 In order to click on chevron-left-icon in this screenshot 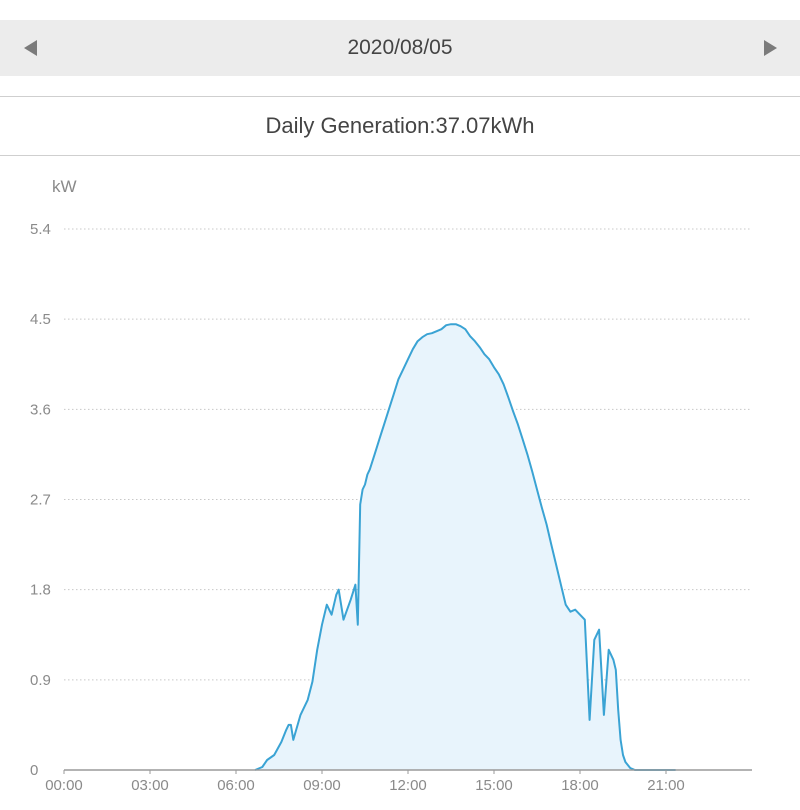, I will do `click(30, 48)`.